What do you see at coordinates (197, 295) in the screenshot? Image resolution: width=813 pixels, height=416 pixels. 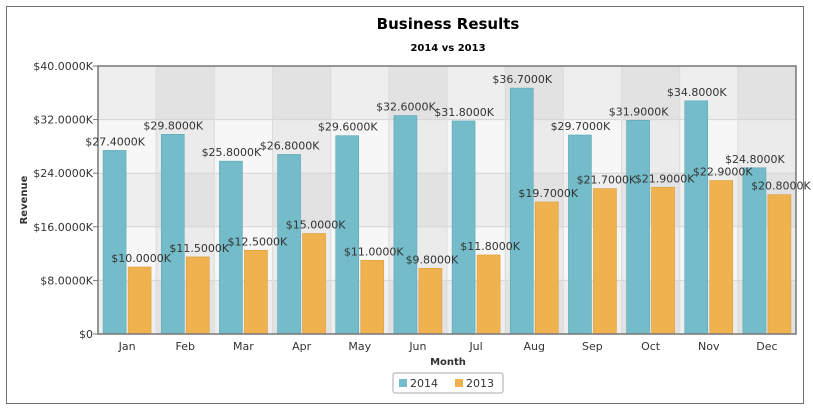 I see `bar-2013-feb` at bounding box center [197, 295].